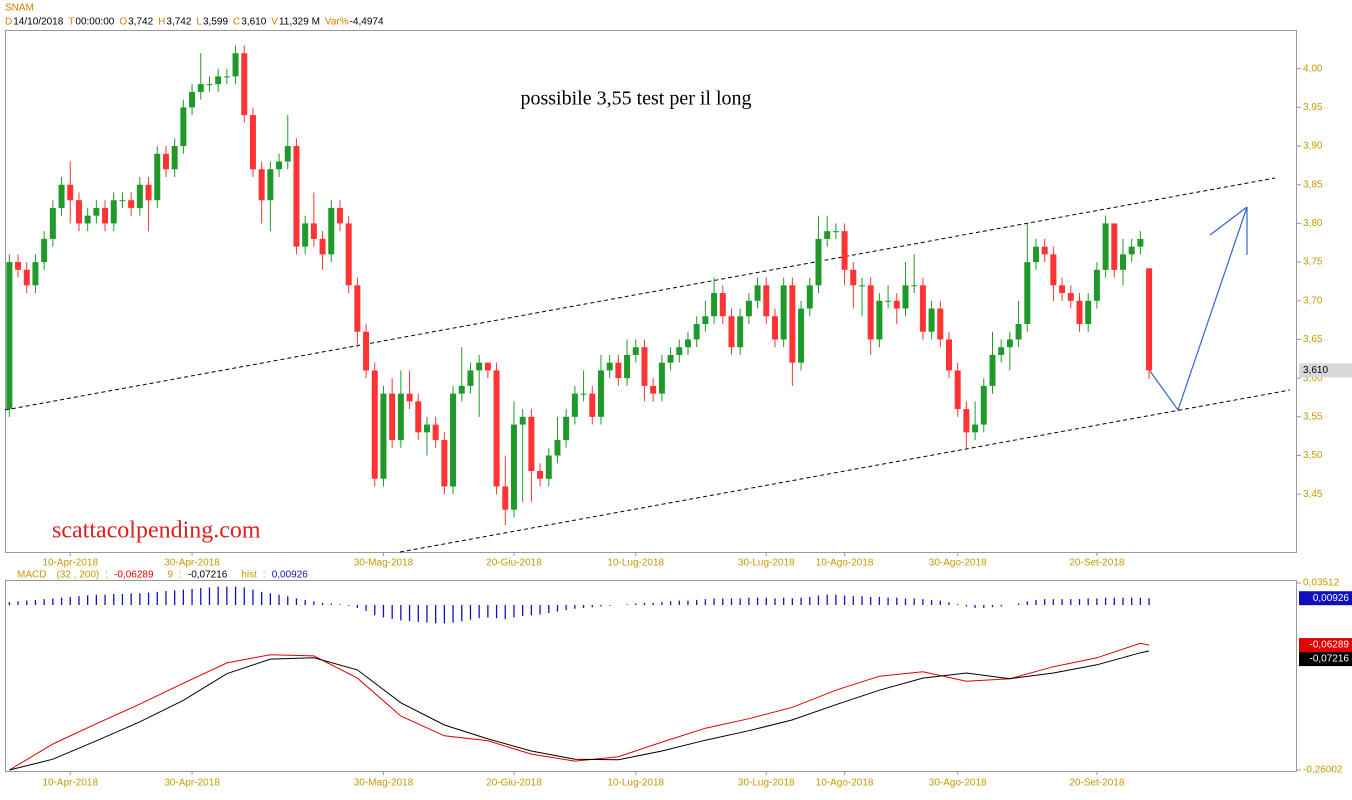 The image size is (1352, 800). Describe the element at coordinates (123, 22) in the screenshot. I see `header-key: O` at that location.